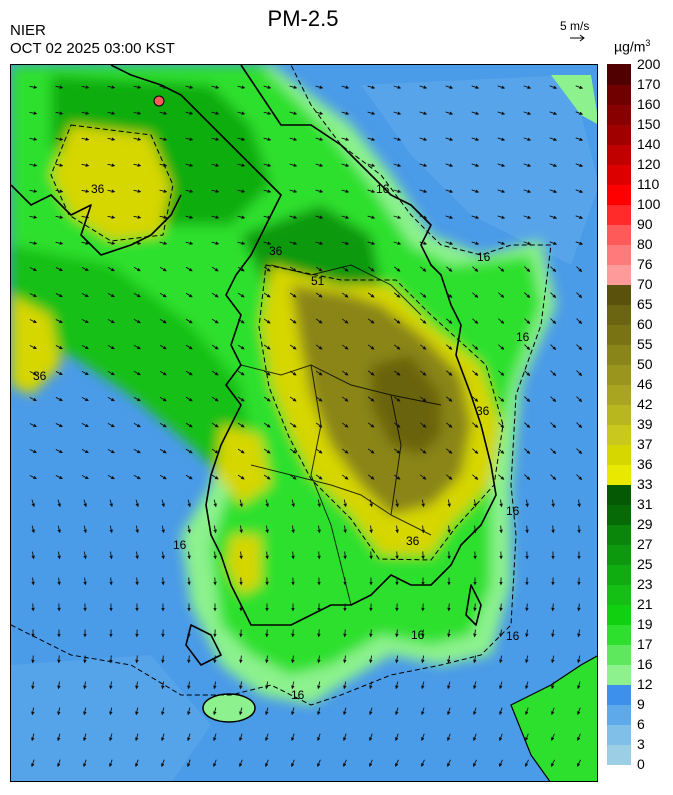 The image size is (673, 795). I want to click on contour-label: 16, so click(513, 511).